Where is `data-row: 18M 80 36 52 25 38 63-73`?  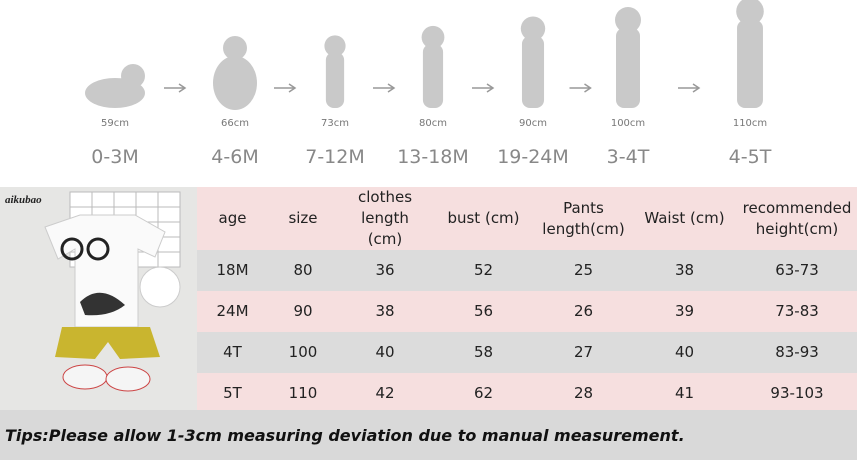
data-row: 18M 80 36 52 25 38 63-73 is located at coordinates (527, 270).